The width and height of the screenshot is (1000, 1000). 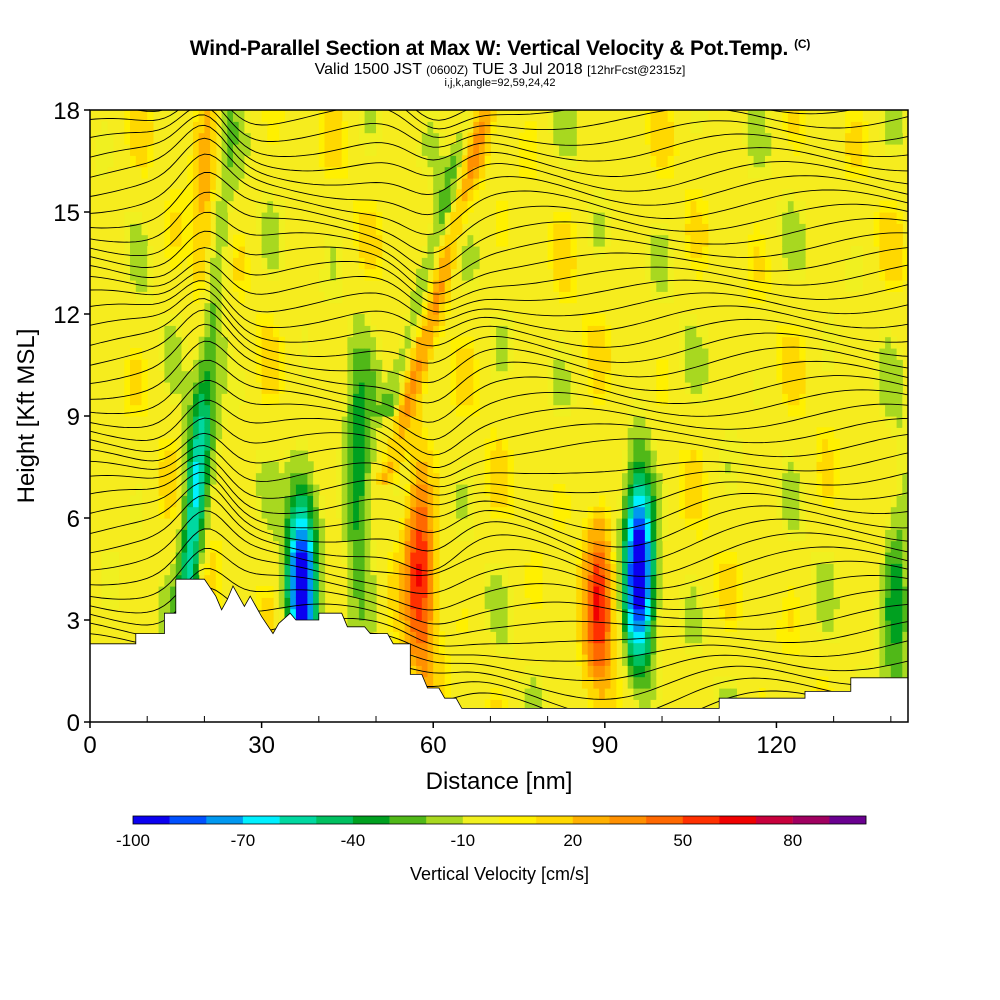 What do you see at coordinates (499, 612) in the screenshot?
I see `theta-contour` at bounding box center [499, 612].